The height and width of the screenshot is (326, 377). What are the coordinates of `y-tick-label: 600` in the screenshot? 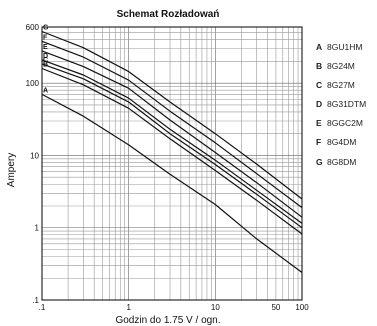 It's located at (33, 27).